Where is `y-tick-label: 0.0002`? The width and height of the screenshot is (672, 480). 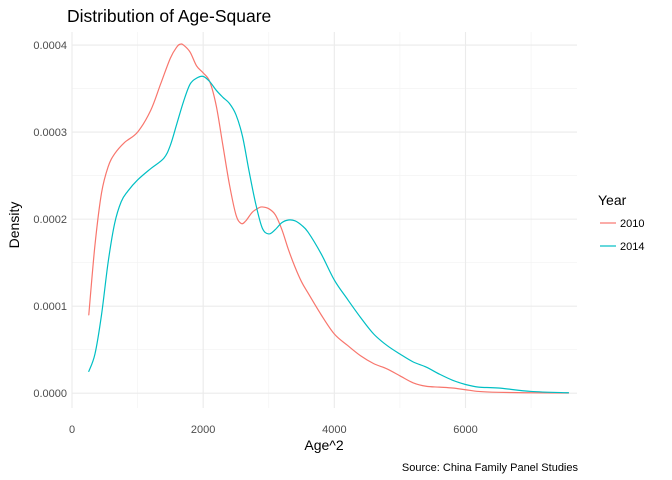
y-tick-label: 0.0002 is located at coordinates (50, 220).